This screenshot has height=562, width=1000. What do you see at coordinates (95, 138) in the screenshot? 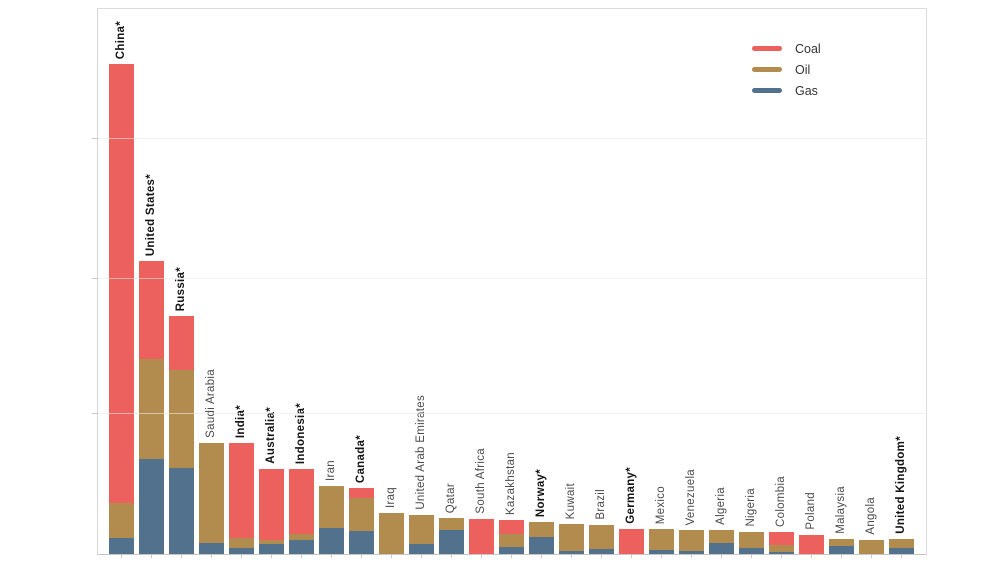
I see `y-axis-tick` at bounding box center [95, 138].